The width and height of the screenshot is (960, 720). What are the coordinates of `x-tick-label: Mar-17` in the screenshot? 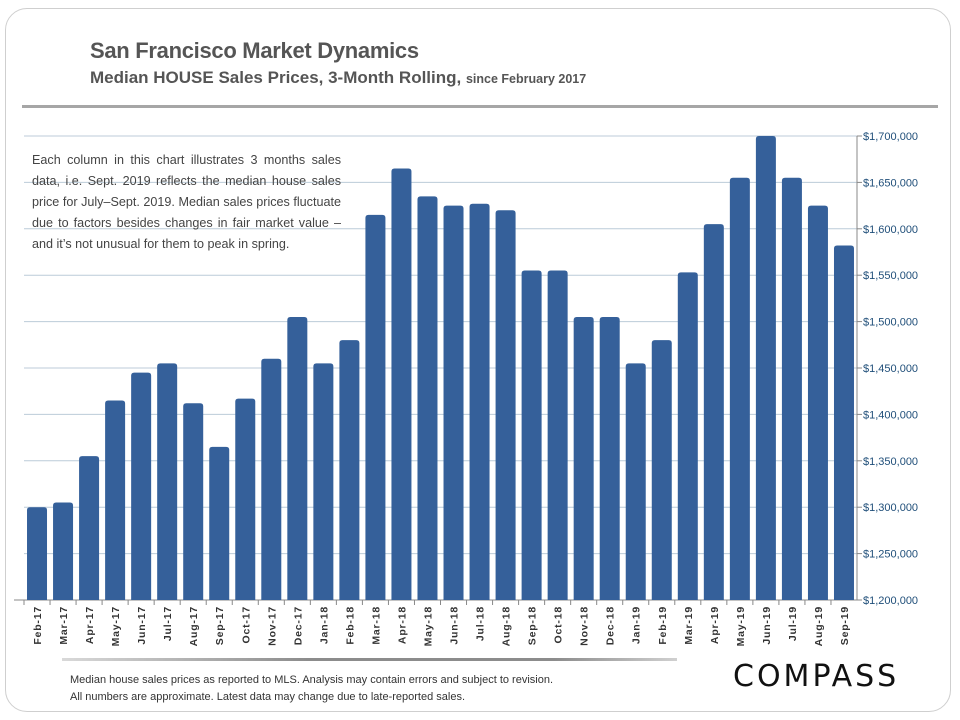 It's located at (64, 625).